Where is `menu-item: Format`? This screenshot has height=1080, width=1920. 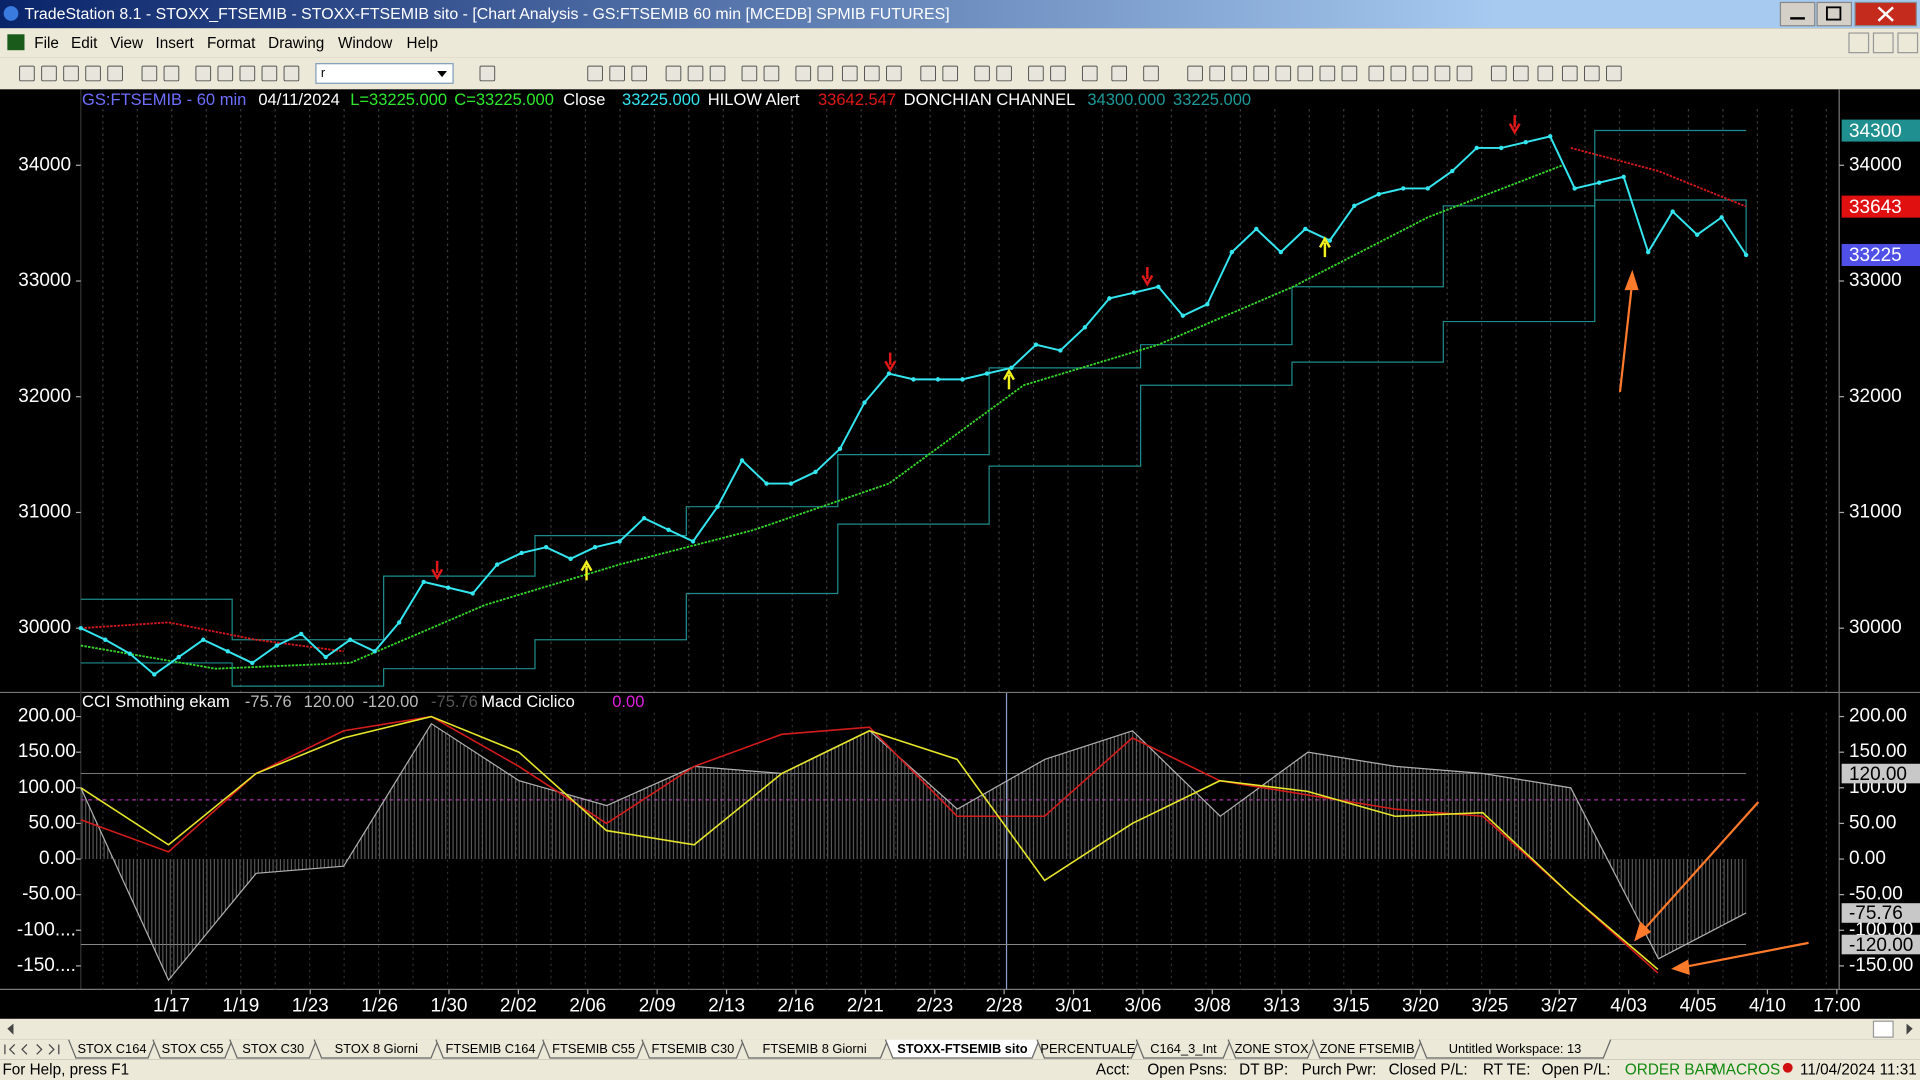
menu-item: Format is located at coordinates (231, 43).